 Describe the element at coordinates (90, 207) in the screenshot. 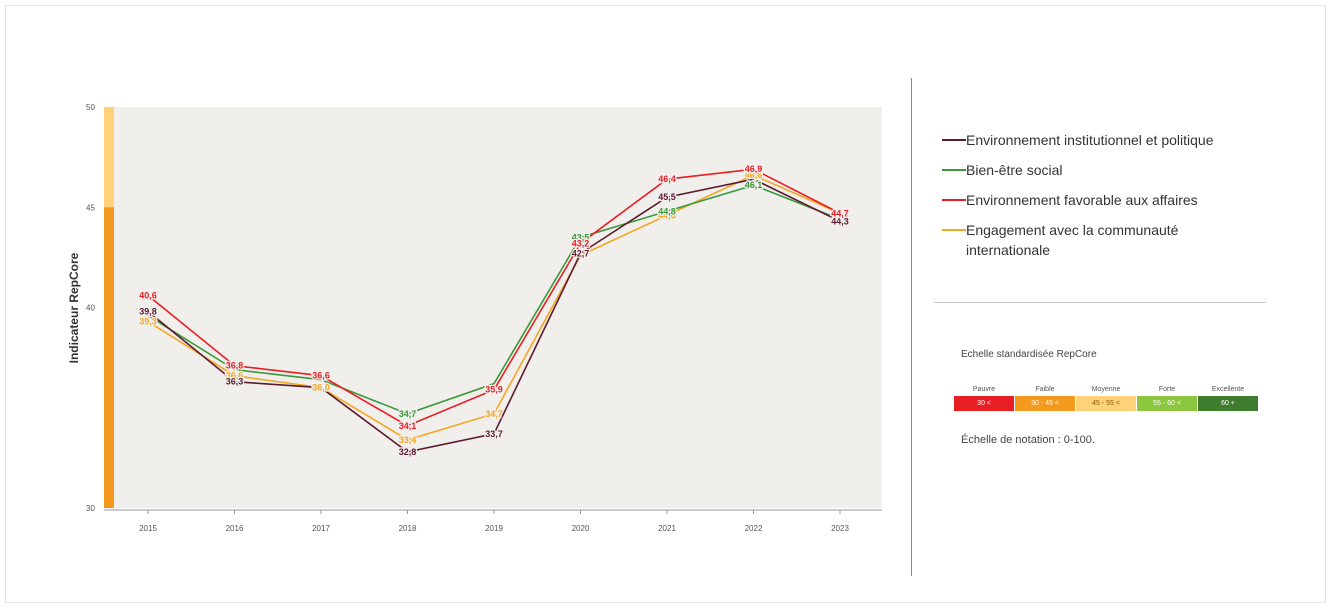

I see `y-tick-label: 45` at that location.